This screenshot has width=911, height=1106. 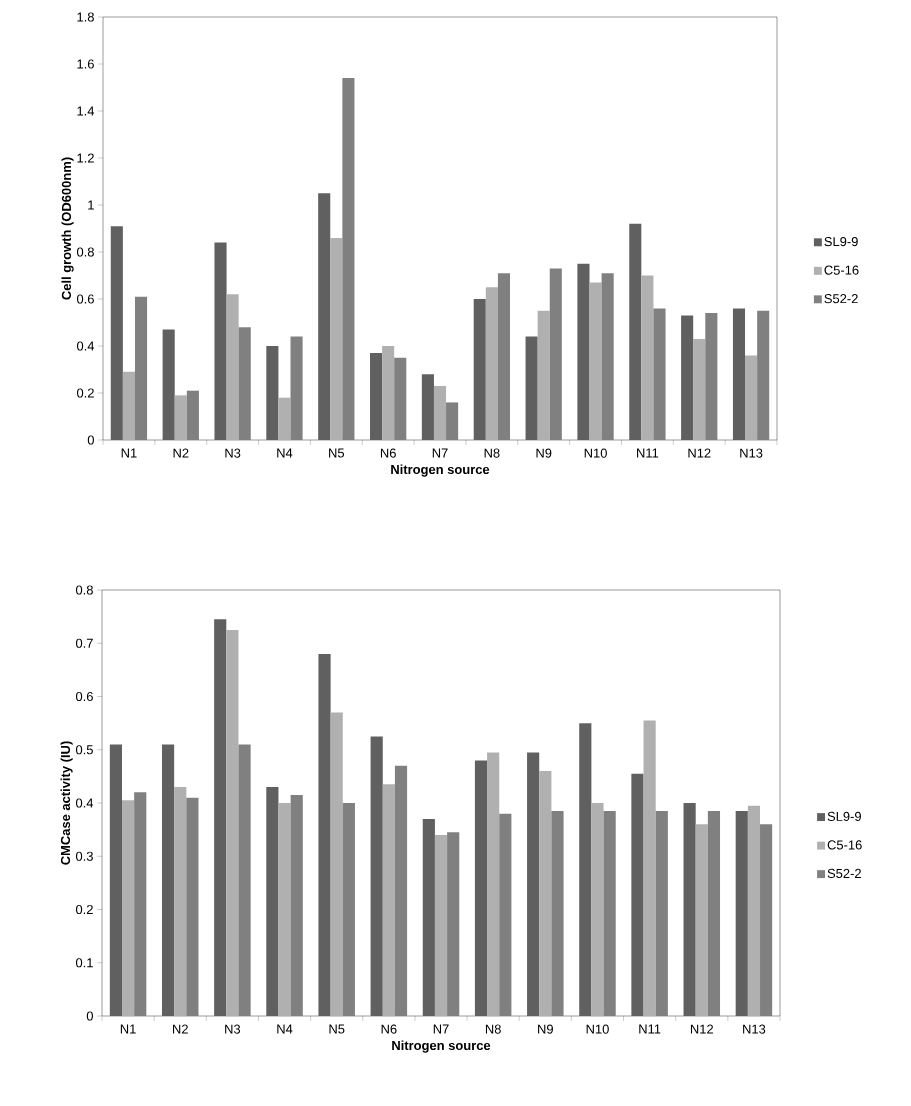 What do you see at coordinates (751, 453) in the screenshot?
I see `x-tick-label: N13` at bounding box center [751, 453].